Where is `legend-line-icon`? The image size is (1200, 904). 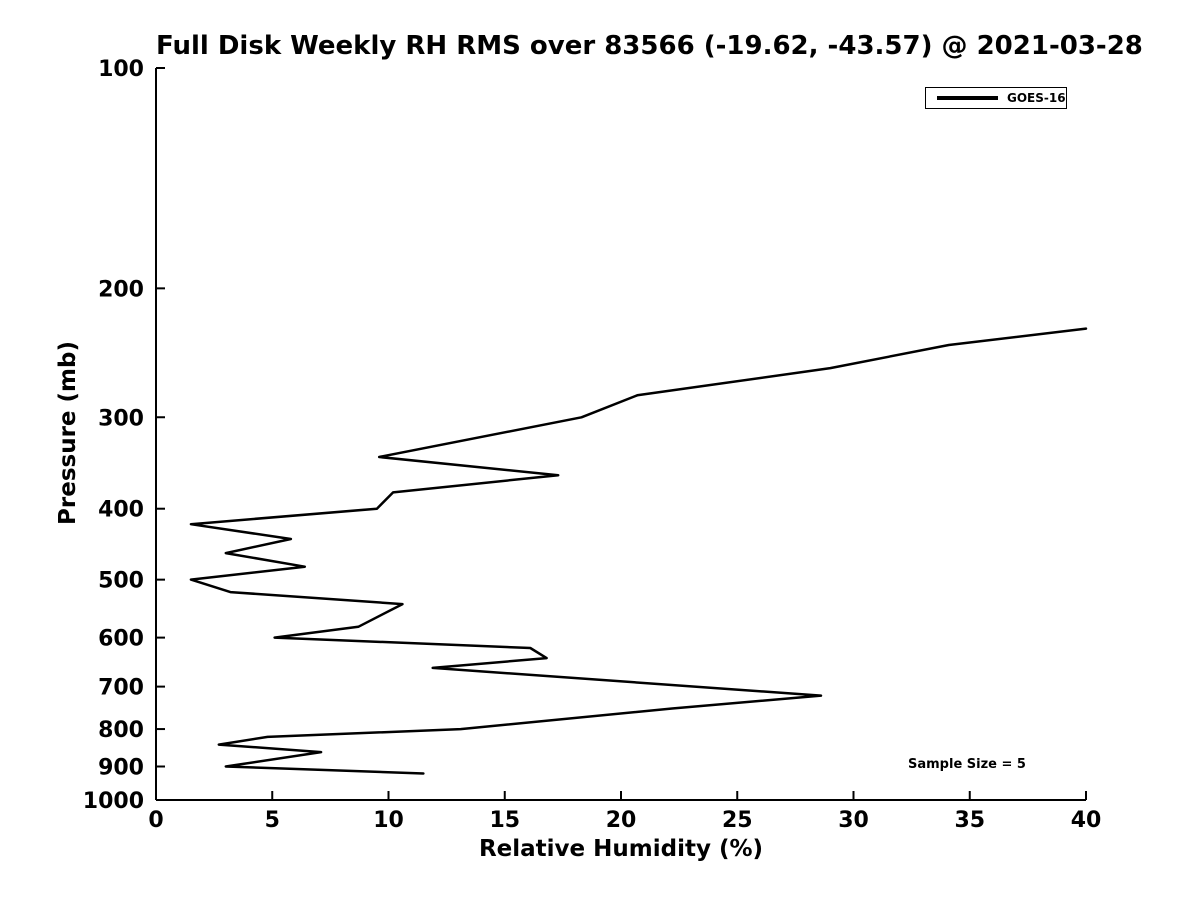
legend-line-icon is located at coordinates (967, 98).